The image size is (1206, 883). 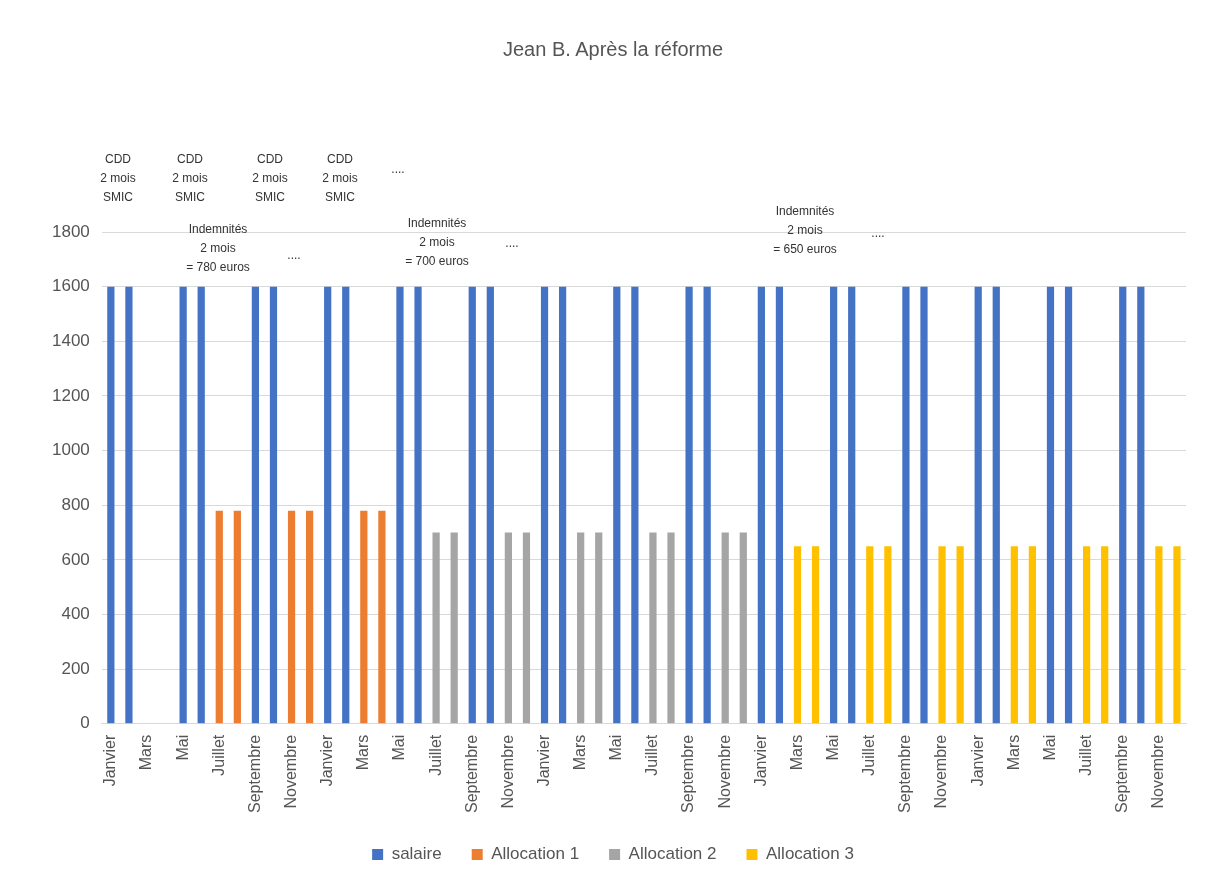 What do you see at coordinates (809, 854) in the screenshot?
I see `legend-label: Allocation 3` at bounding box center [809, 854].